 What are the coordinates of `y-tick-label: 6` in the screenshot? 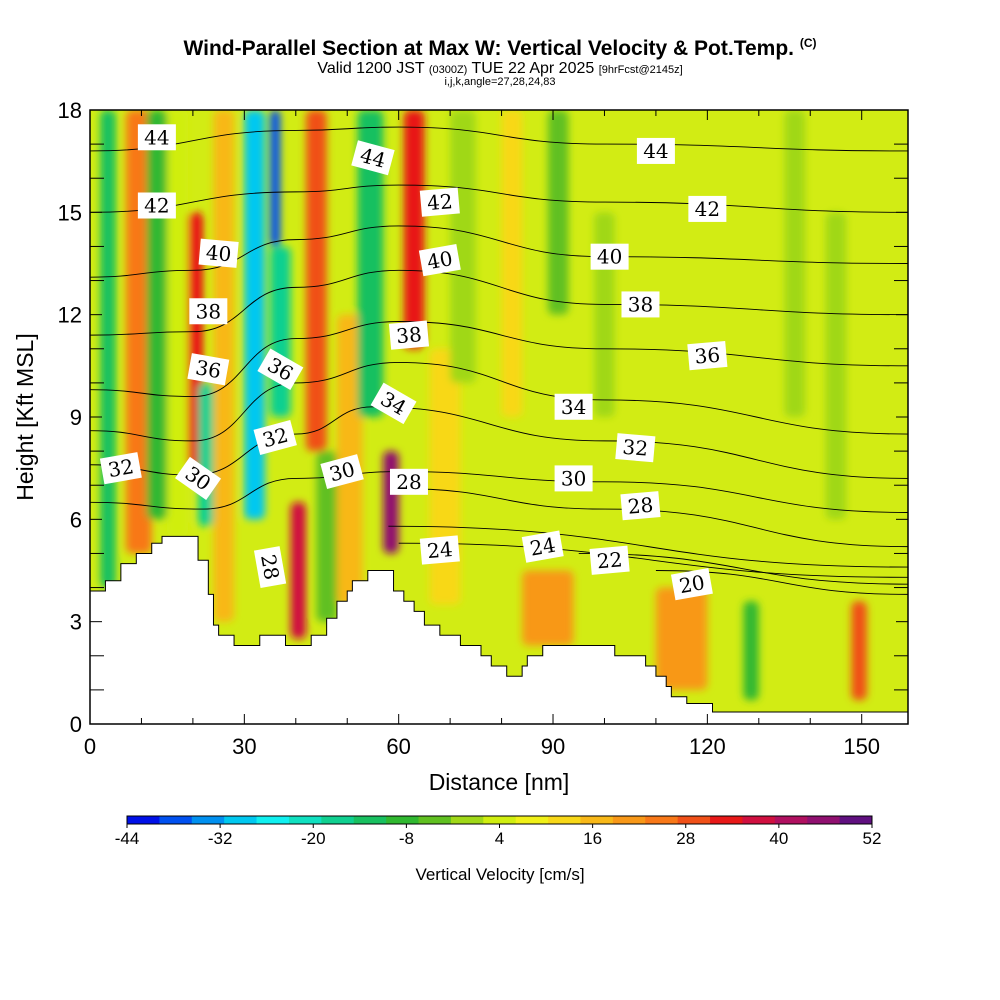 It's located at (76, 519).